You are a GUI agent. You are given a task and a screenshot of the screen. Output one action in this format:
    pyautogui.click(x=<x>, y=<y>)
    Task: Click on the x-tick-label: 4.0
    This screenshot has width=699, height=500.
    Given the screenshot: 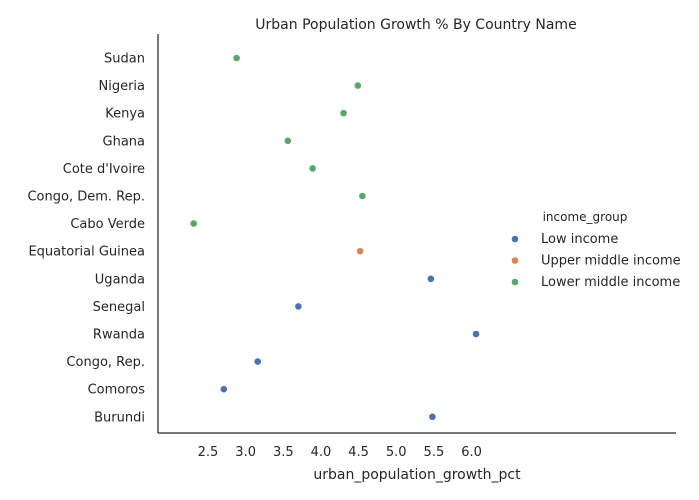 What is the action you would take?
    pyautogui.click(x=321, y=452)
    